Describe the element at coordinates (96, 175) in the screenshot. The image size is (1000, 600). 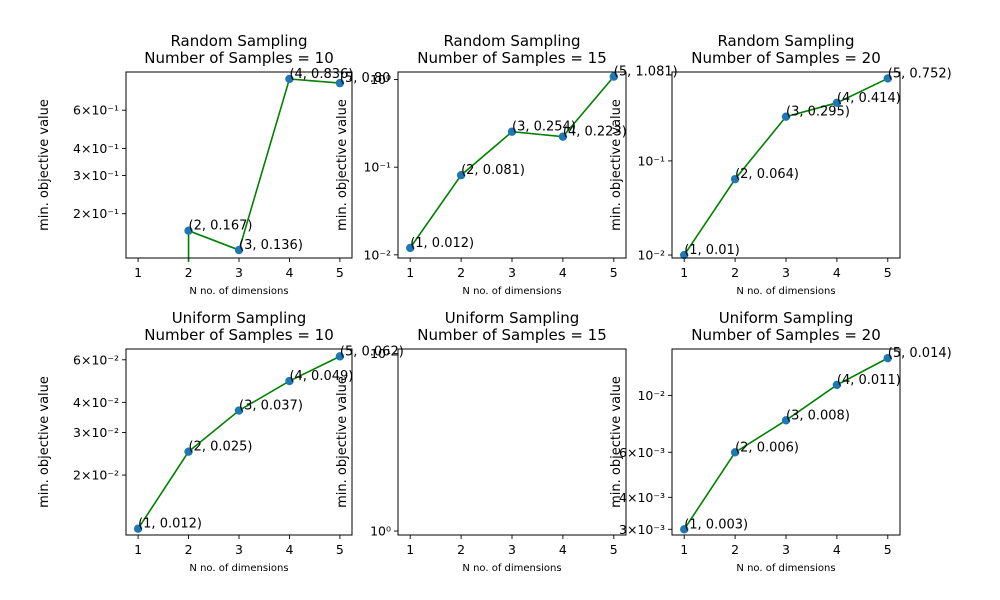
I see `y-tick-label: 3×10⁻¹` at that location.